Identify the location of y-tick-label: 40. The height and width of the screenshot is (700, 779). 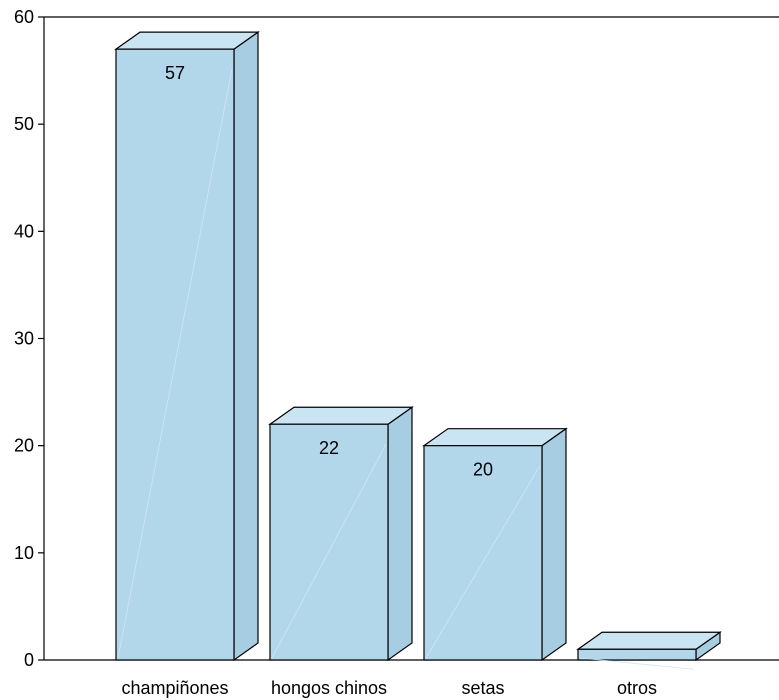
(24, 231).